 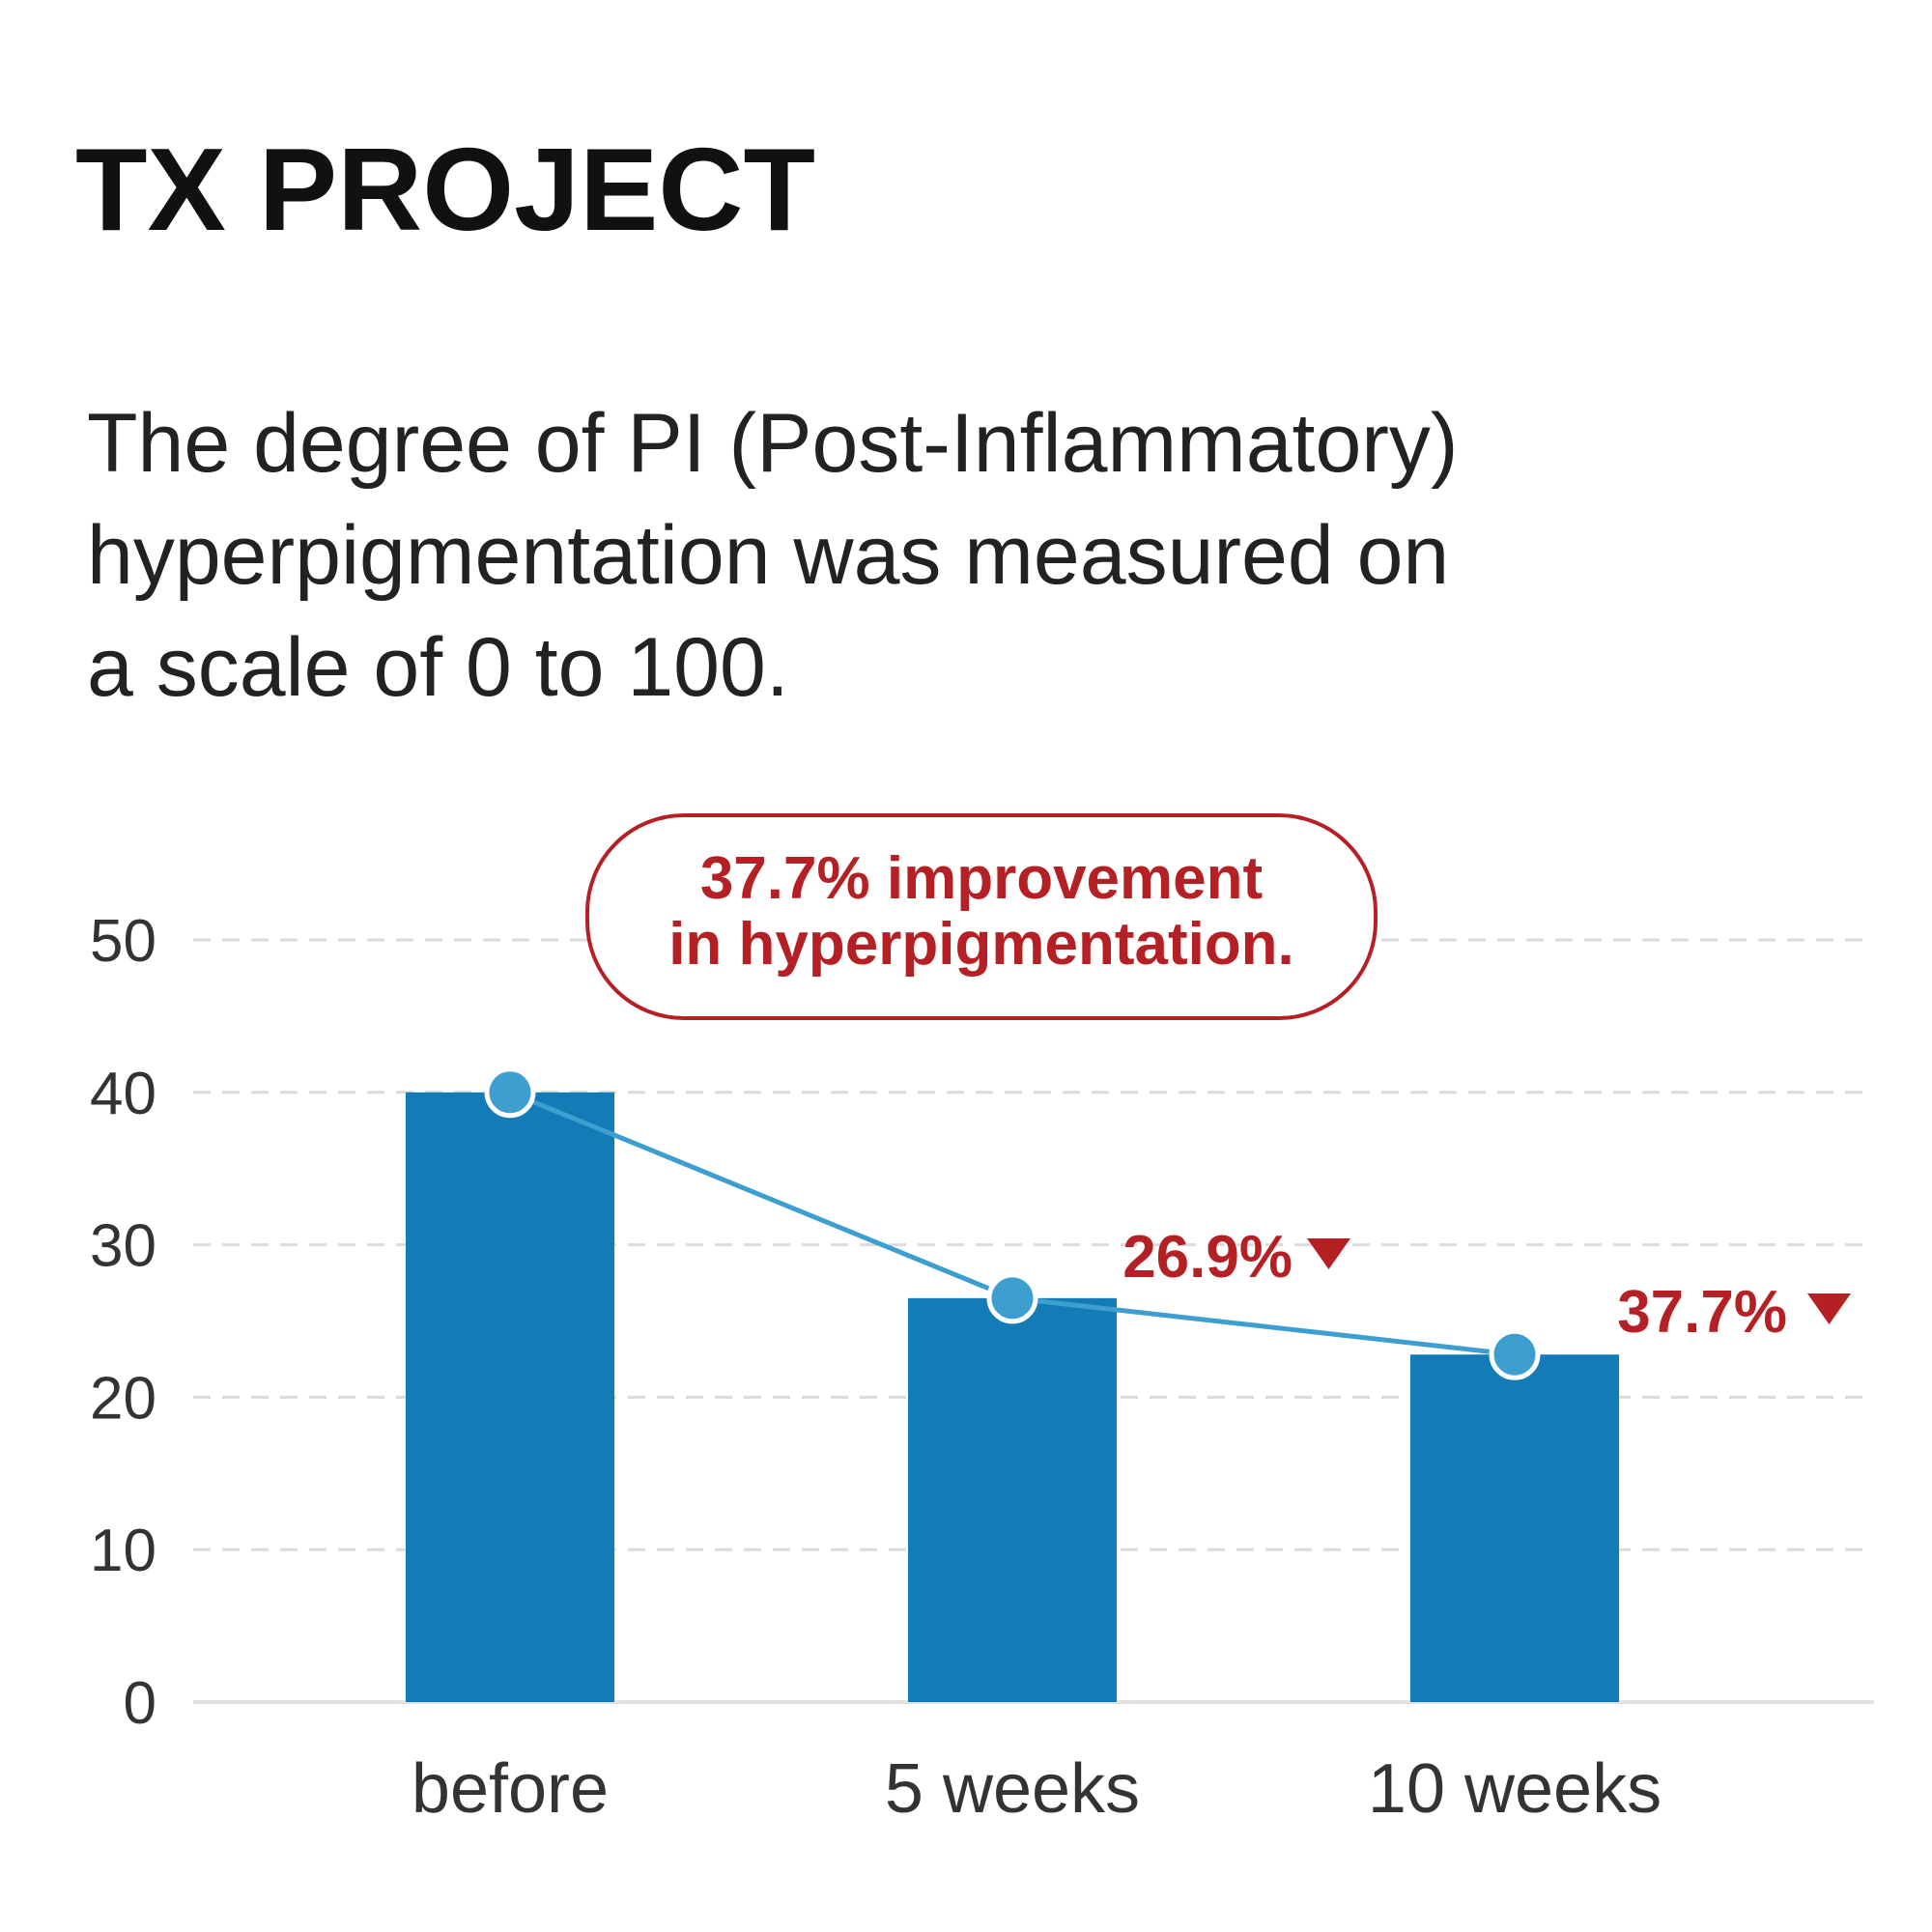 I want to click on y-tick-label: 20, so click(x=123, y=1398).